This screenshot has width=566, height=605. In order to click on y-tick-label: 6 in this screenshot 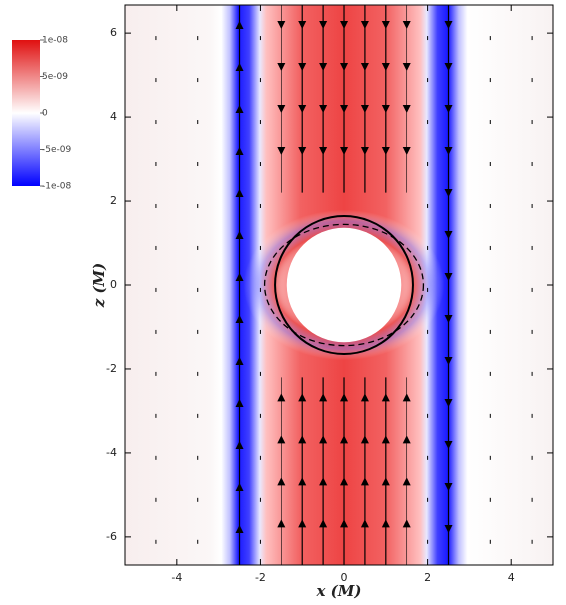, I will do `click(113, 32)`.